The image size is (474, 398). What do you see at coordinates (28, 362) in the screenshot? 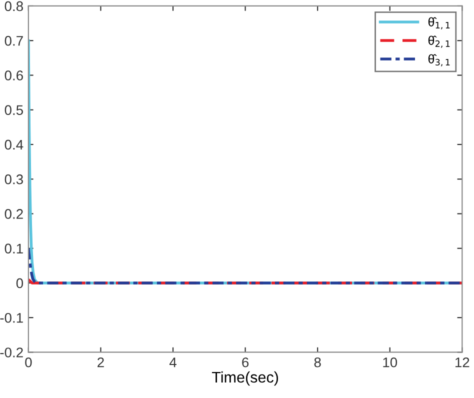
I see `x-tick-label: 0` at bounding box center [28, 362].